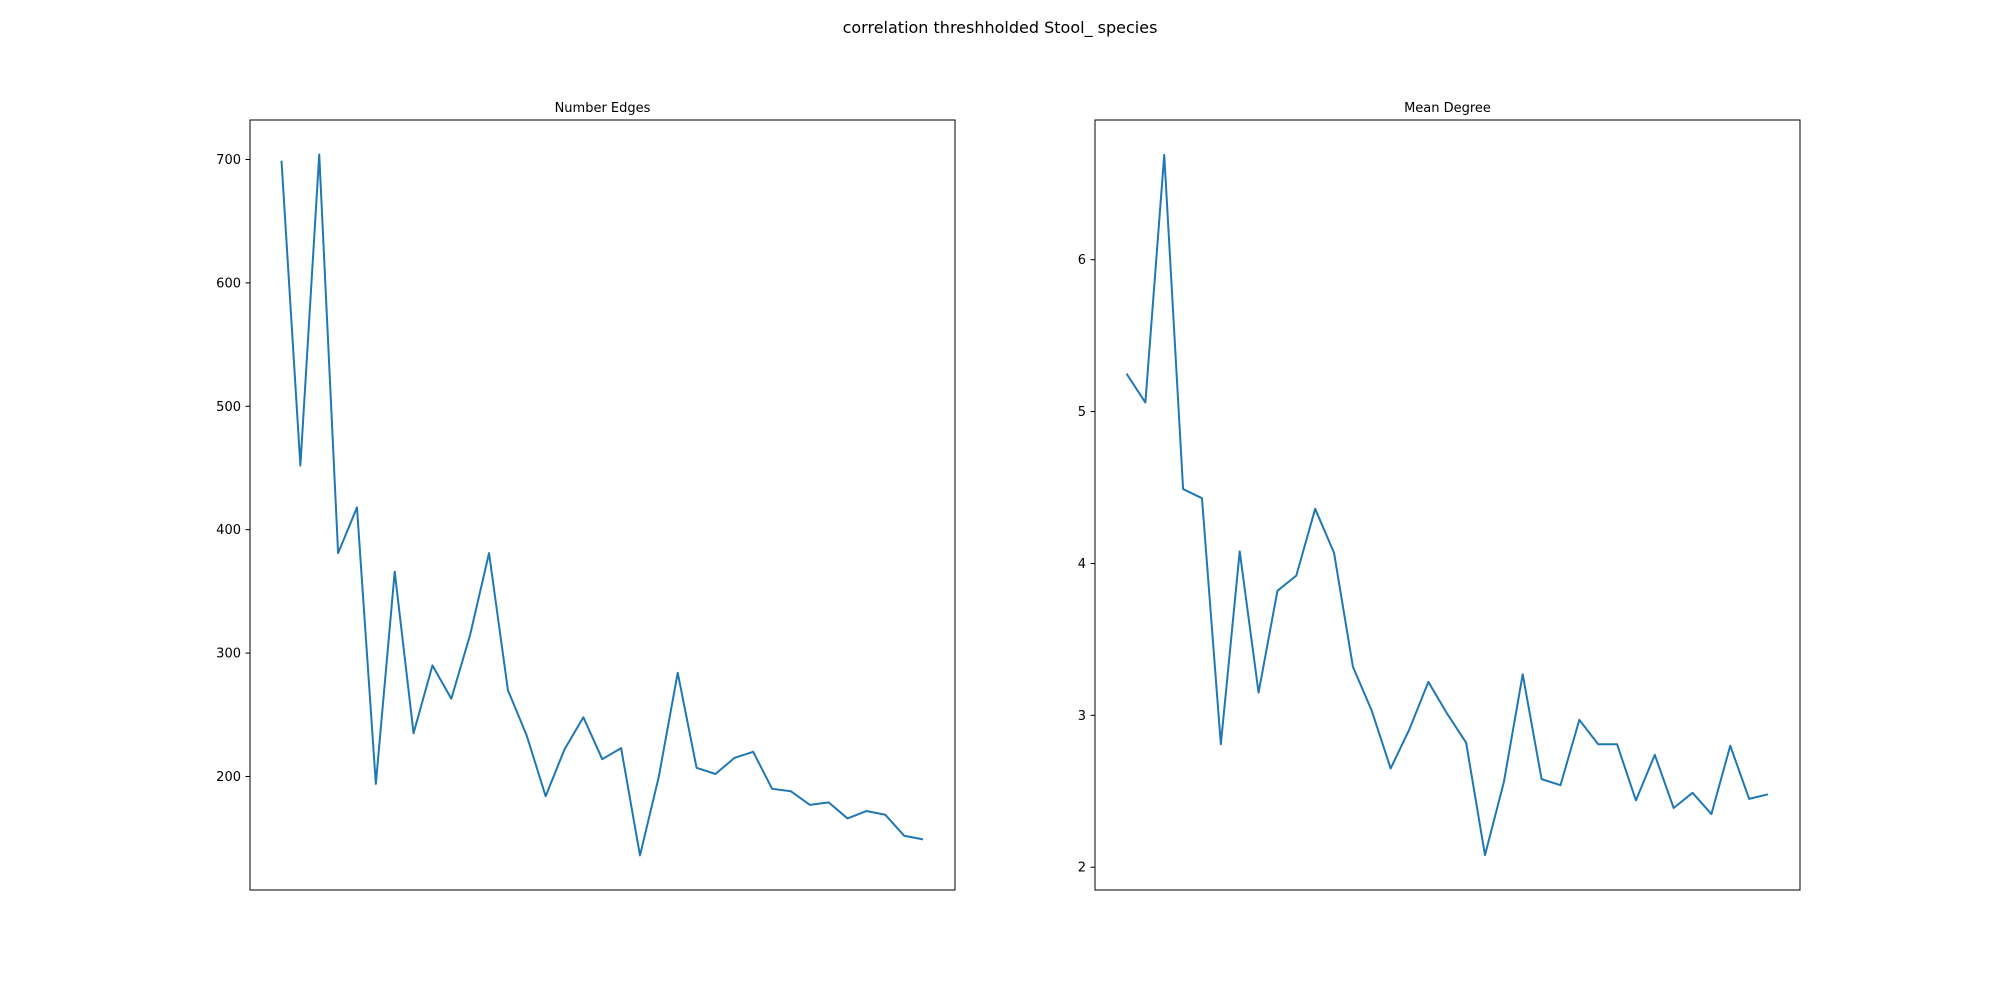 The height and width of the screenshot is (1000, 2000). I want to click on number-edges-ytick-label: 400, so click(228, 530).